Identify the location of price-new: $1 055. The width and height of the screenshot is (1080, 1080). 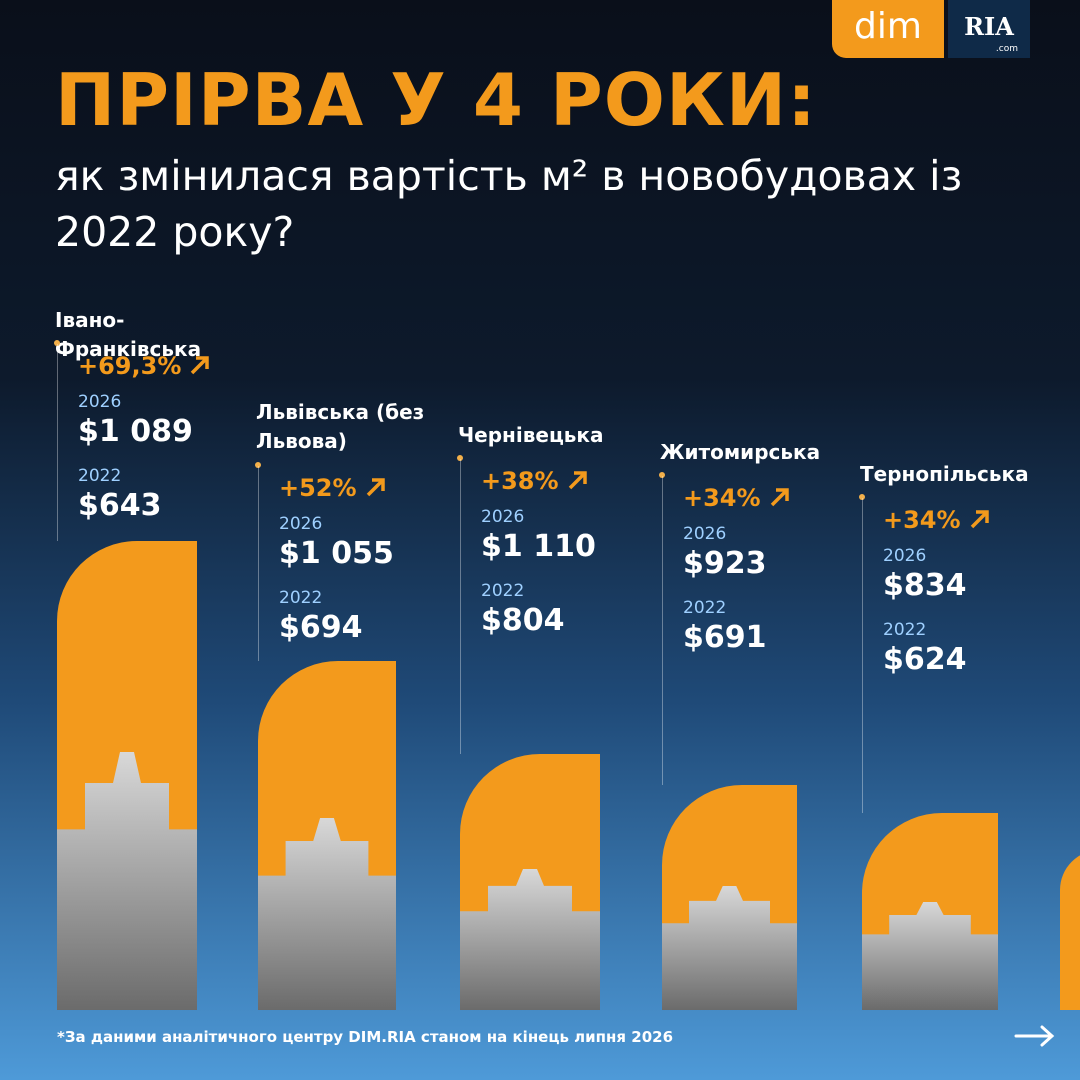
(336, 553).